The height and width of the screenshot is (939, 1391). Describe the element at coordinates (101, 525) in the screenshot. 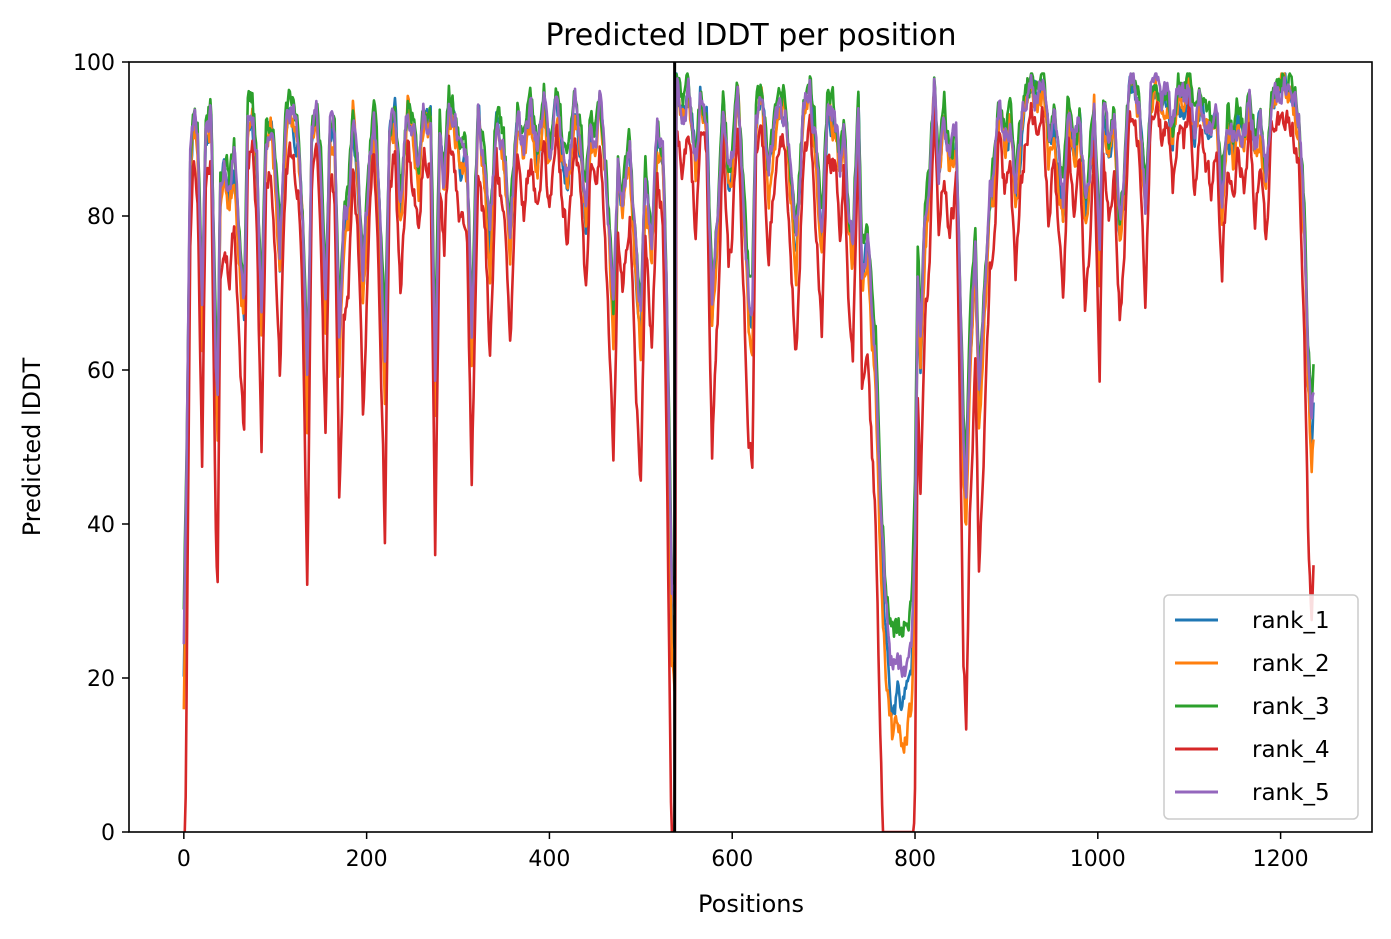

I see `y-tick-label: 40` at that location.